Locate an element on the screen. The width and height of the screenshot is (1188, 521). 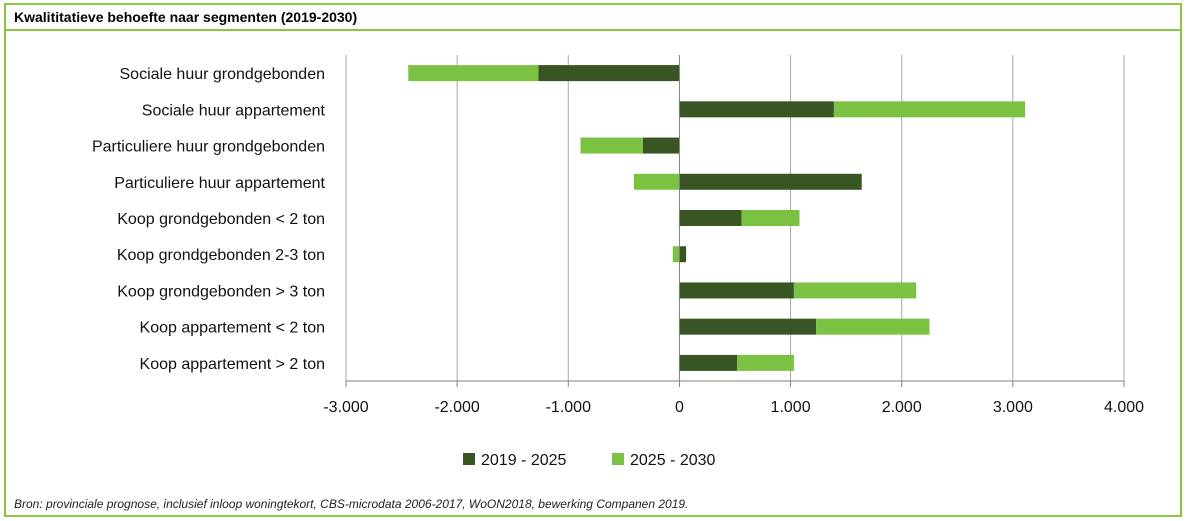
category-label: Koop appartement < 2 ton is located at coordinates (232, 328).